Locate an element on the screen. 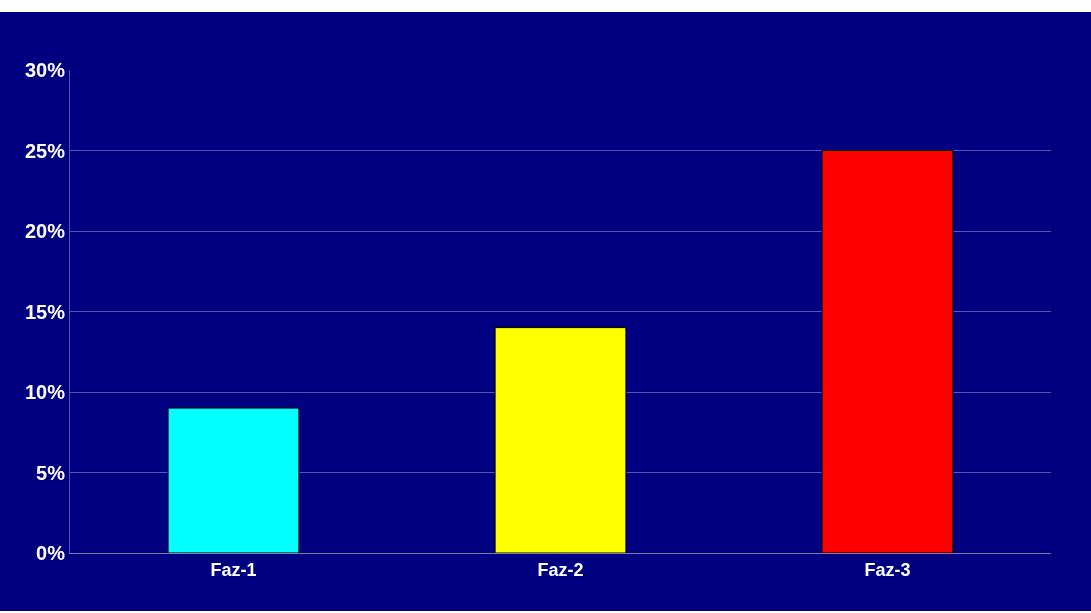 Image resolution: width=1091 pixels, height=613 pixels. y-tick-label: 5% is located at coordinates (51, 472).